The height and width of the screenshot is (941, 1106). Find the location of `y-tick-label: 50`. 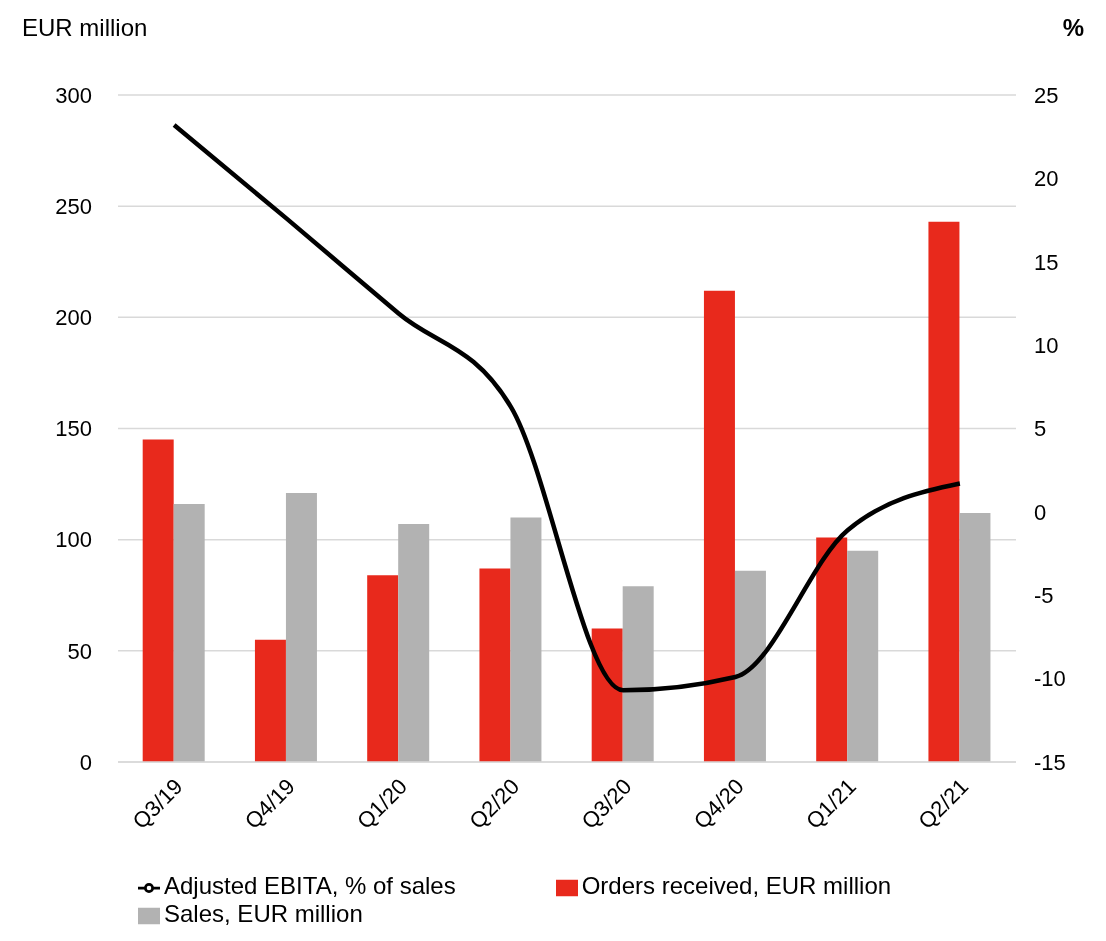

y-tick-label: 50 is located at coordinates (79, 651).